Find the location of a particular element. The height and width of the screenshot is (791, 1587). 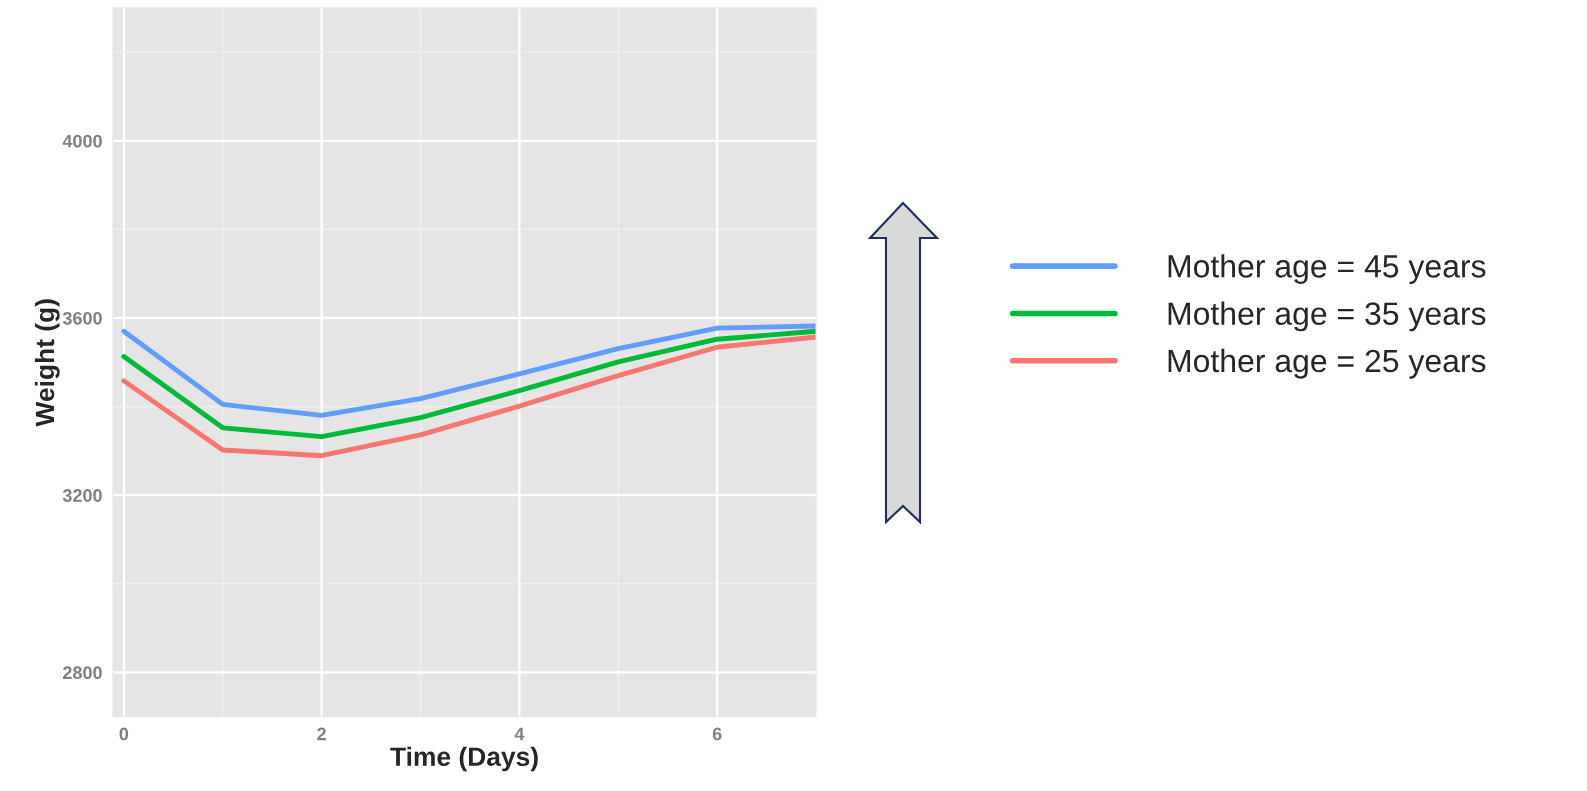

legend-label: Mother age = 25 years is located at coordinates (1327, 363).